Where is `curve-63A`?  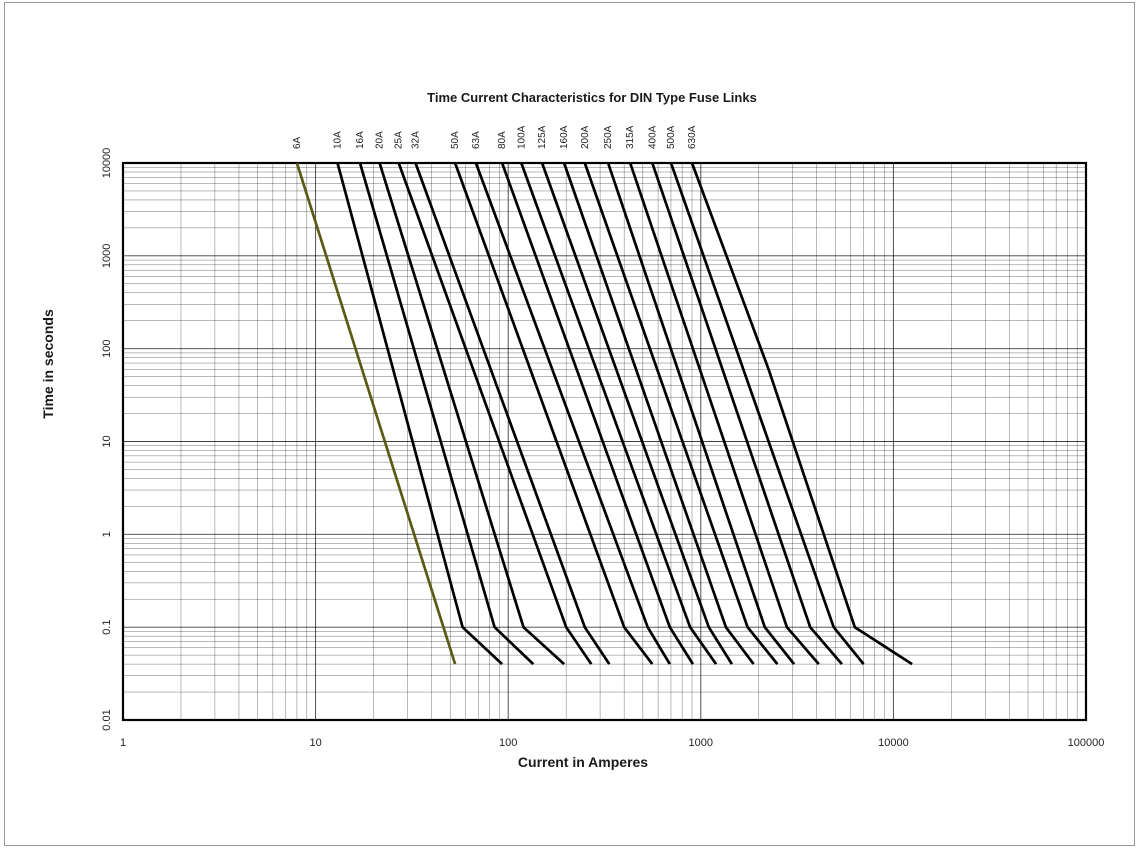 curve-63A is located at coordinates (572, 413).